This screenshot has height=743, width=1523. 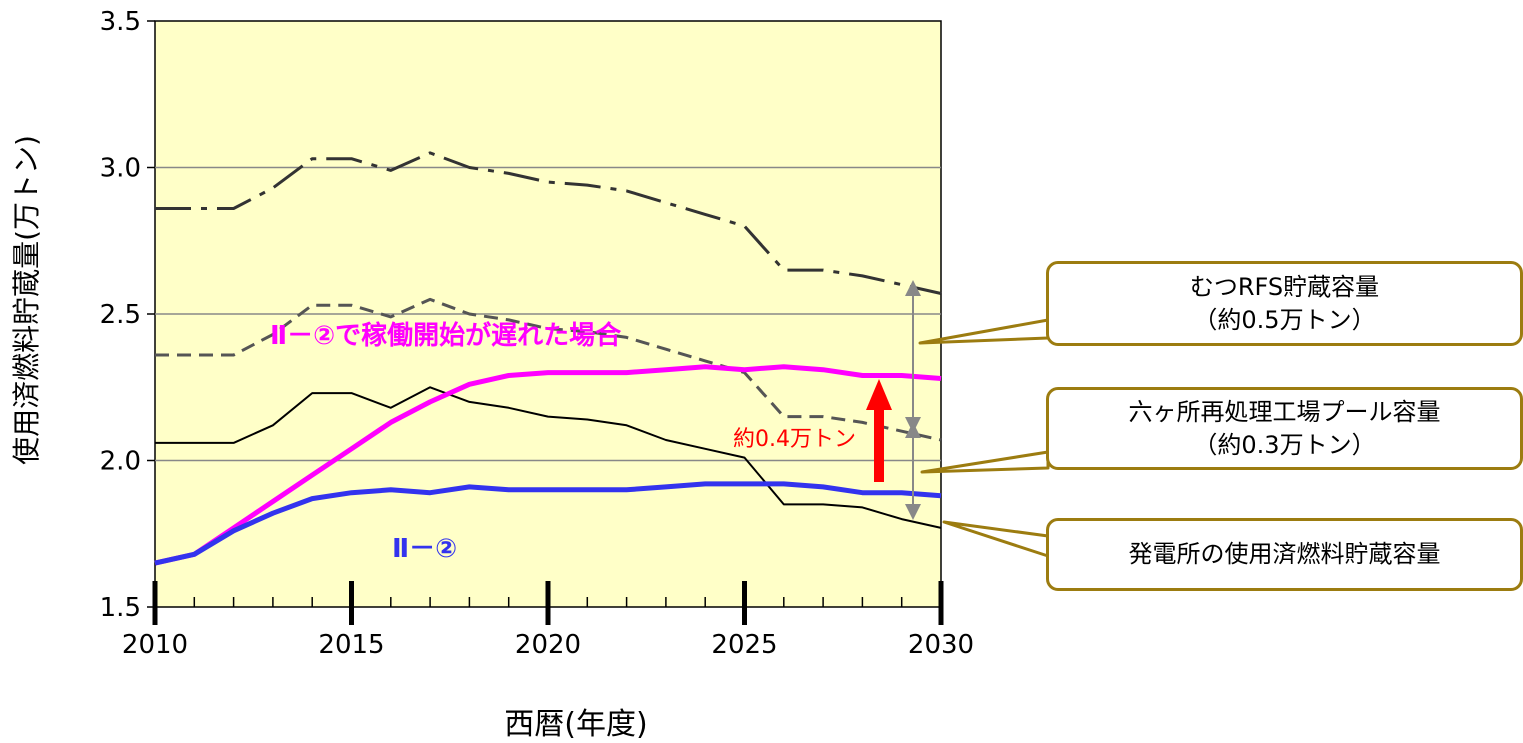 I want to click on callout-plant-line1: 発電所の使用済燃料貯蔵容量, so click(x=1284, y=554).